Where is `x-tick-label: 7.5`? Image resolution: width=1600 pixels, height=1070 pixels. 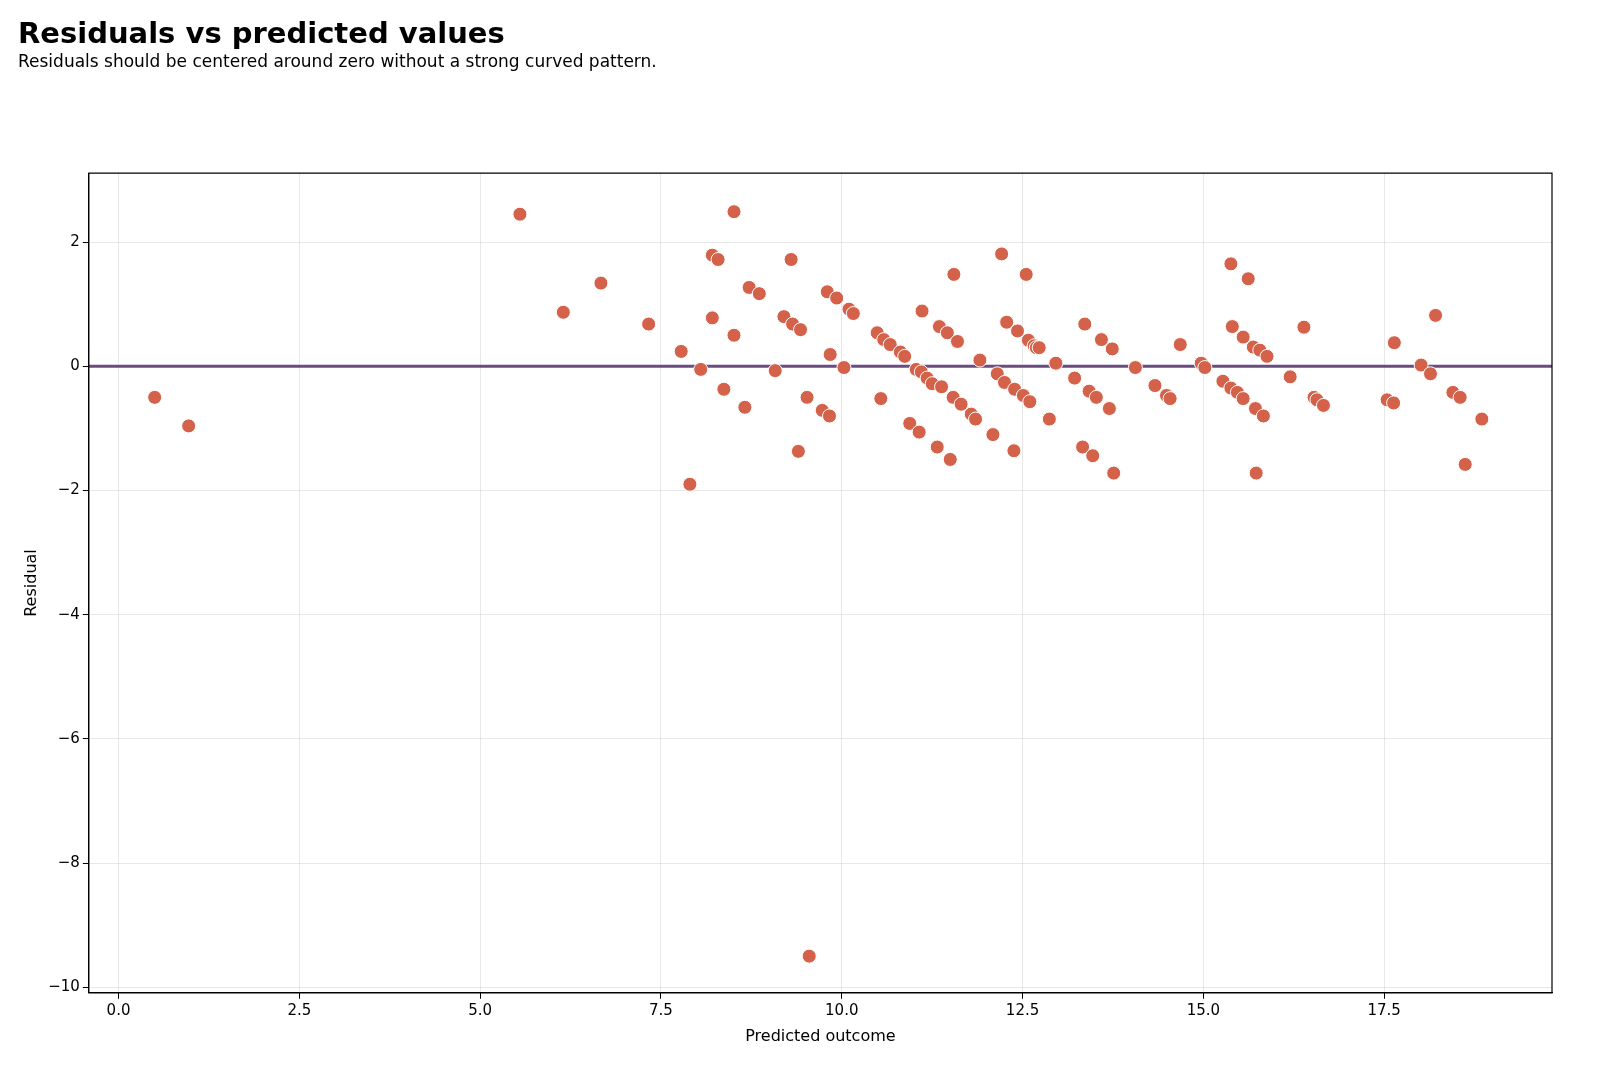
x-tick-label: 7.5 is located at coordinates (661, 1009).